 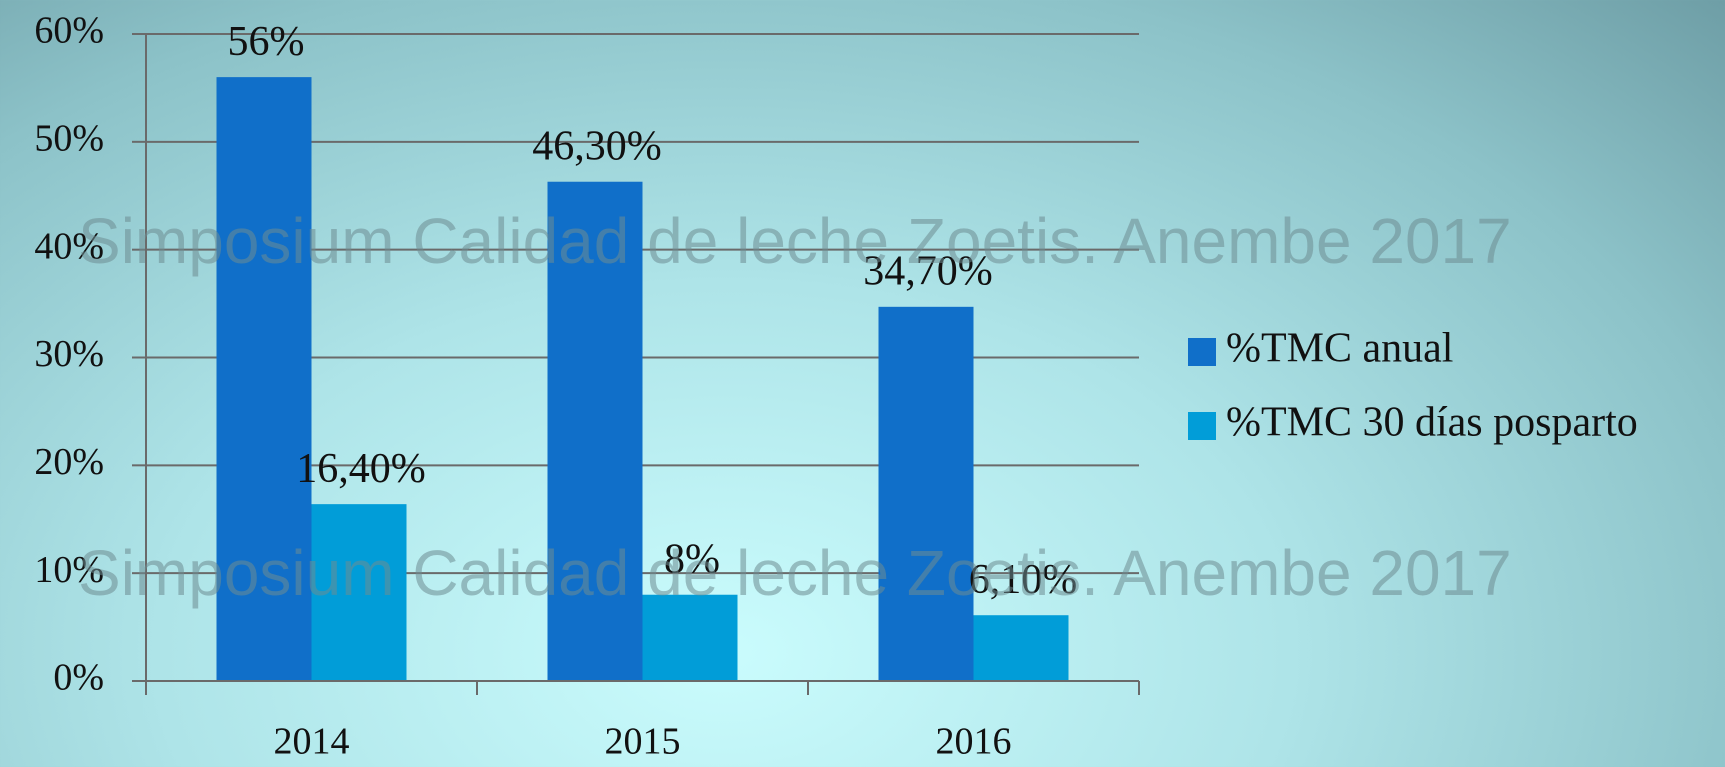 What do you see at coordinates (69, 354) in the screenshot?
I see `y-tick-label: 30%` at bounding box center [69, 354].